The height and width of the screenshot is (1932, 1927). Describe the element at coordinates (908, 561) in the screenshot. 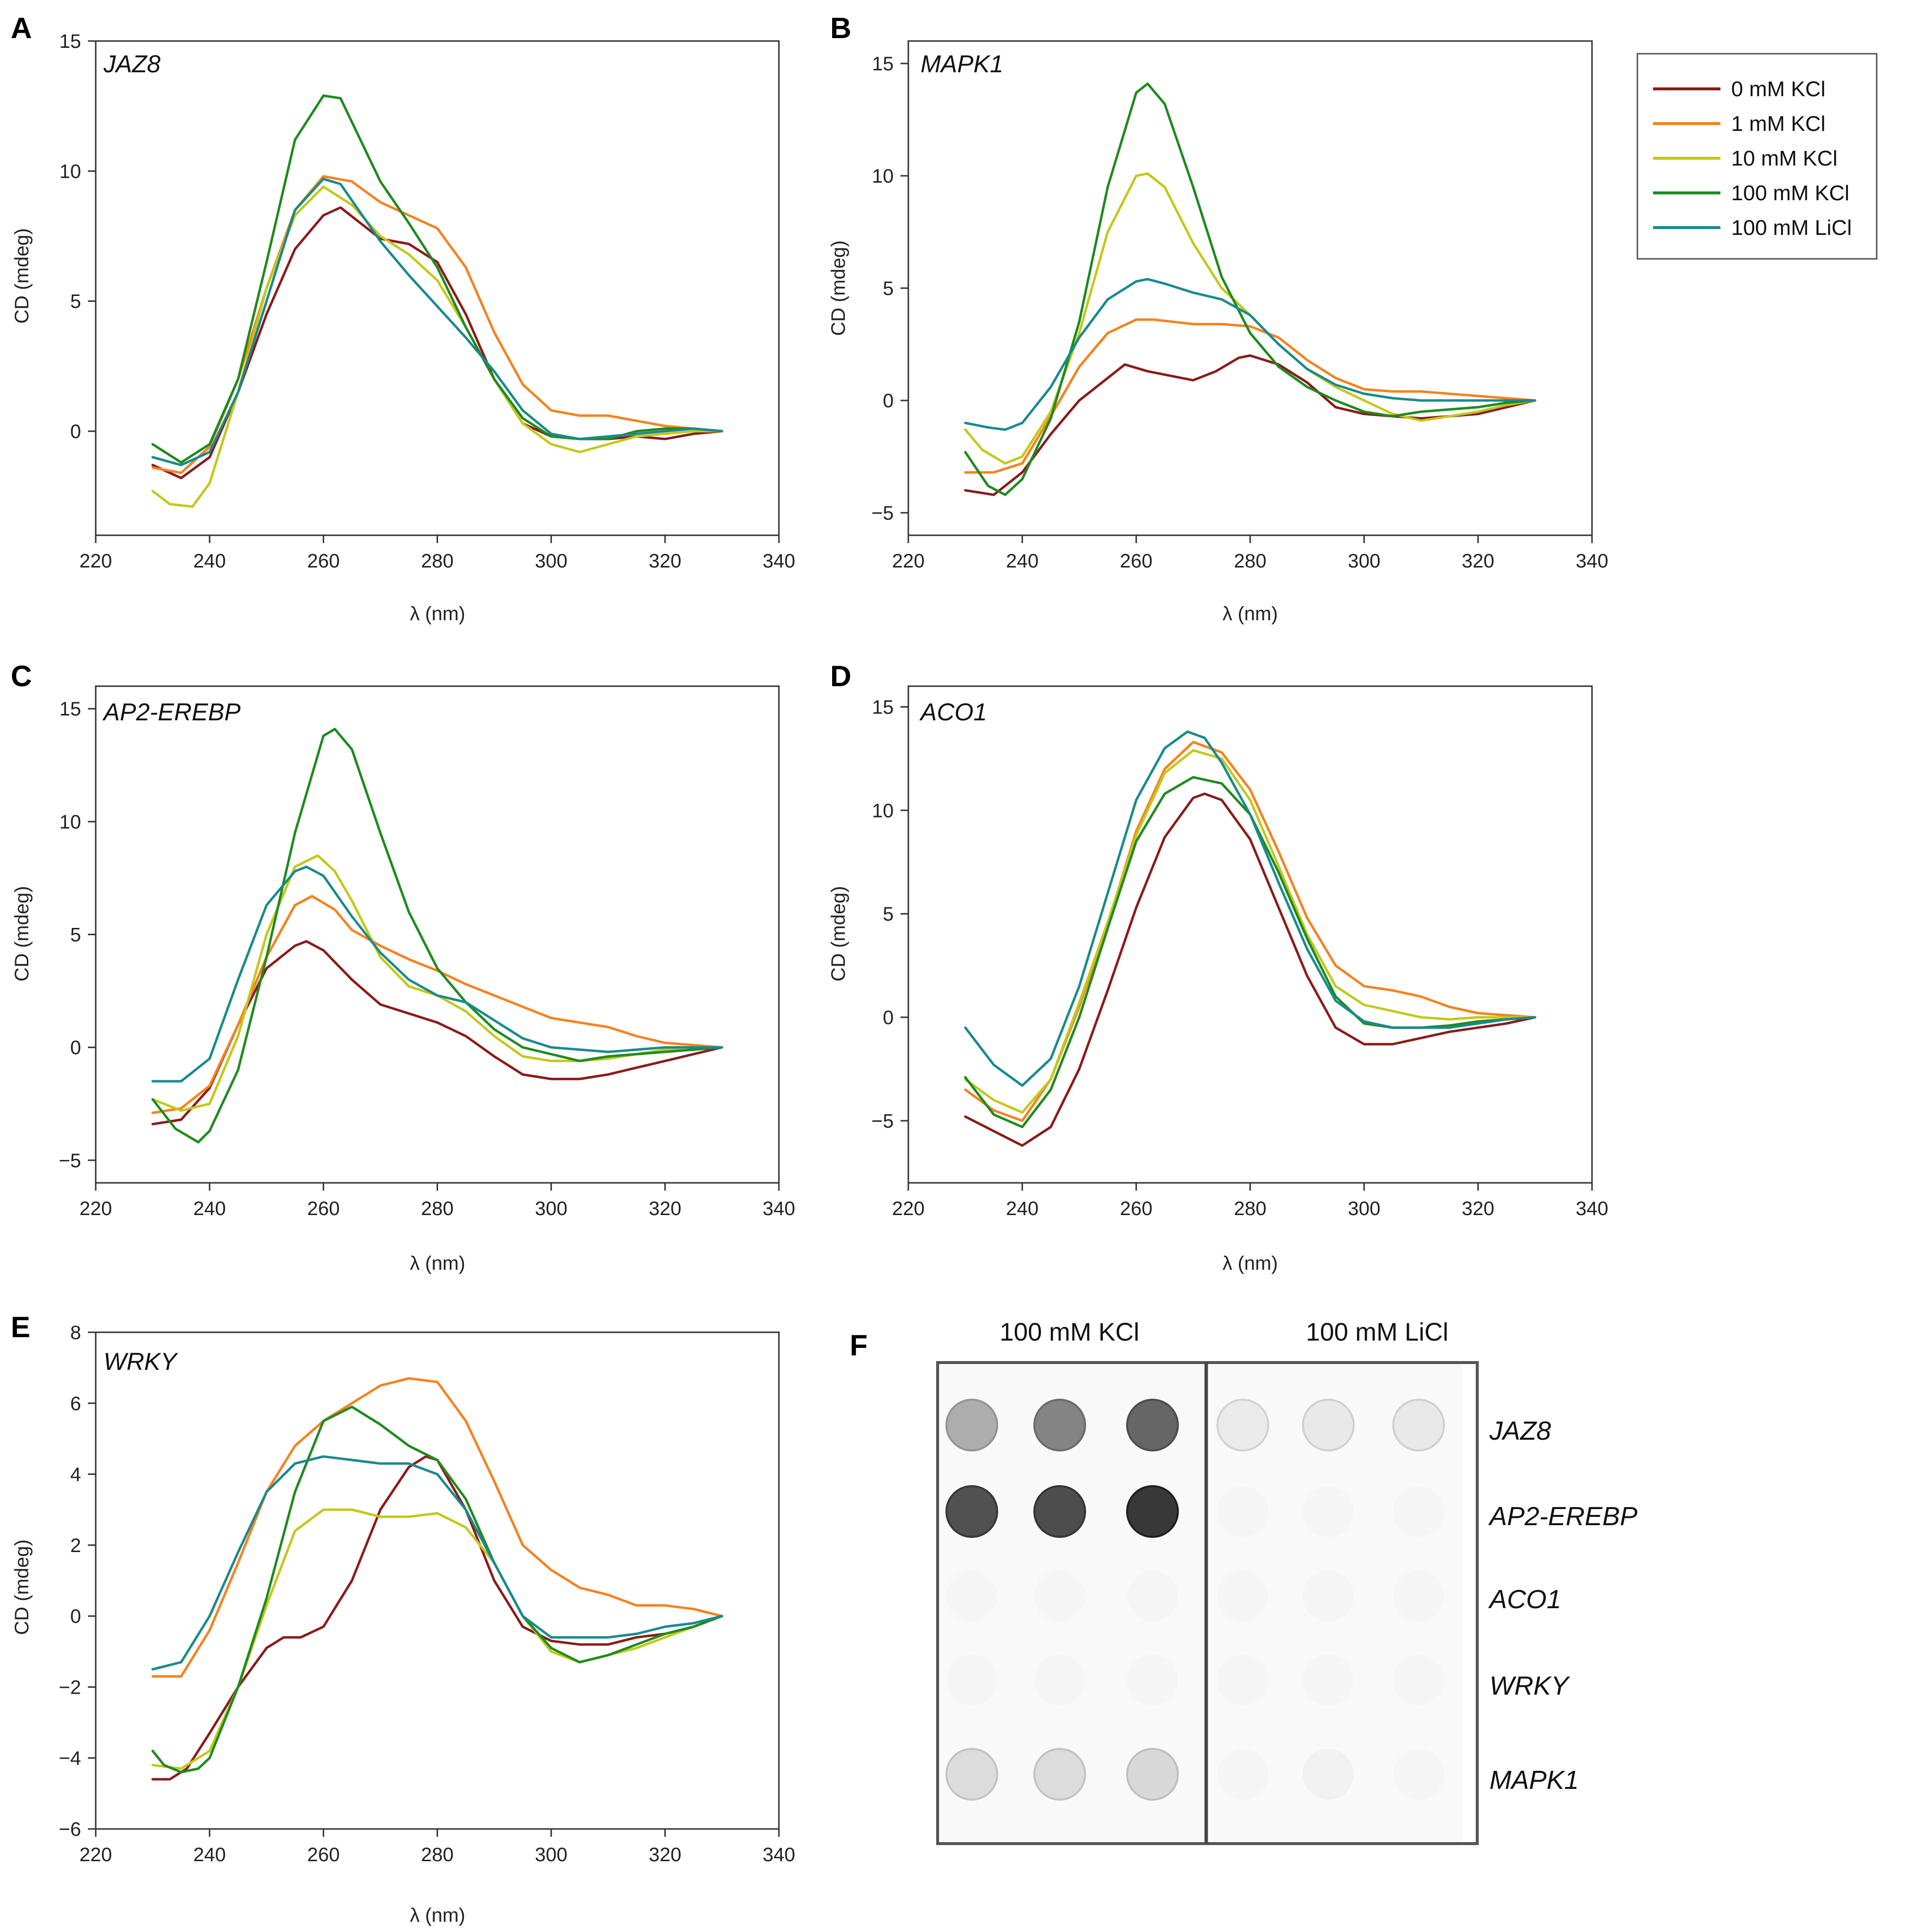

I see `panel-b-x-tick-label: 220` at that location.